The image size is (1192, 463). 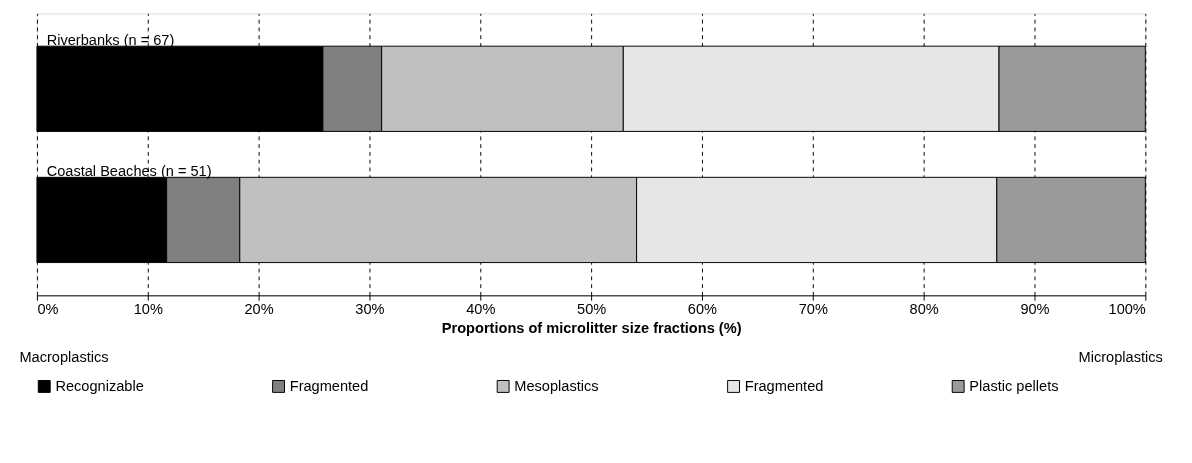 I want to click on y-tick-label: Riverbanks (n = 67), so click(x=110, y=40).